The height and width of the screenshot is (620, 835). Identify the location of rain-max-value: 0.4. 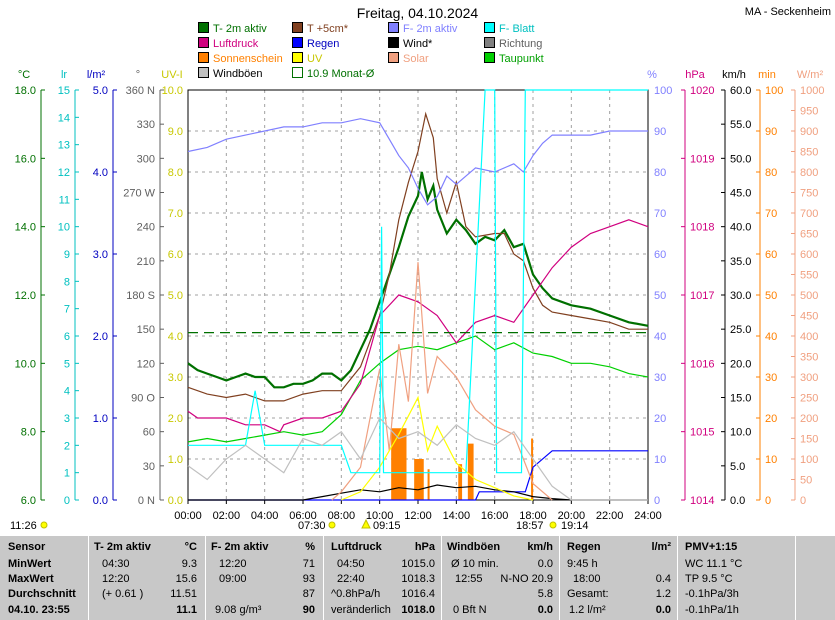
(663, 579).